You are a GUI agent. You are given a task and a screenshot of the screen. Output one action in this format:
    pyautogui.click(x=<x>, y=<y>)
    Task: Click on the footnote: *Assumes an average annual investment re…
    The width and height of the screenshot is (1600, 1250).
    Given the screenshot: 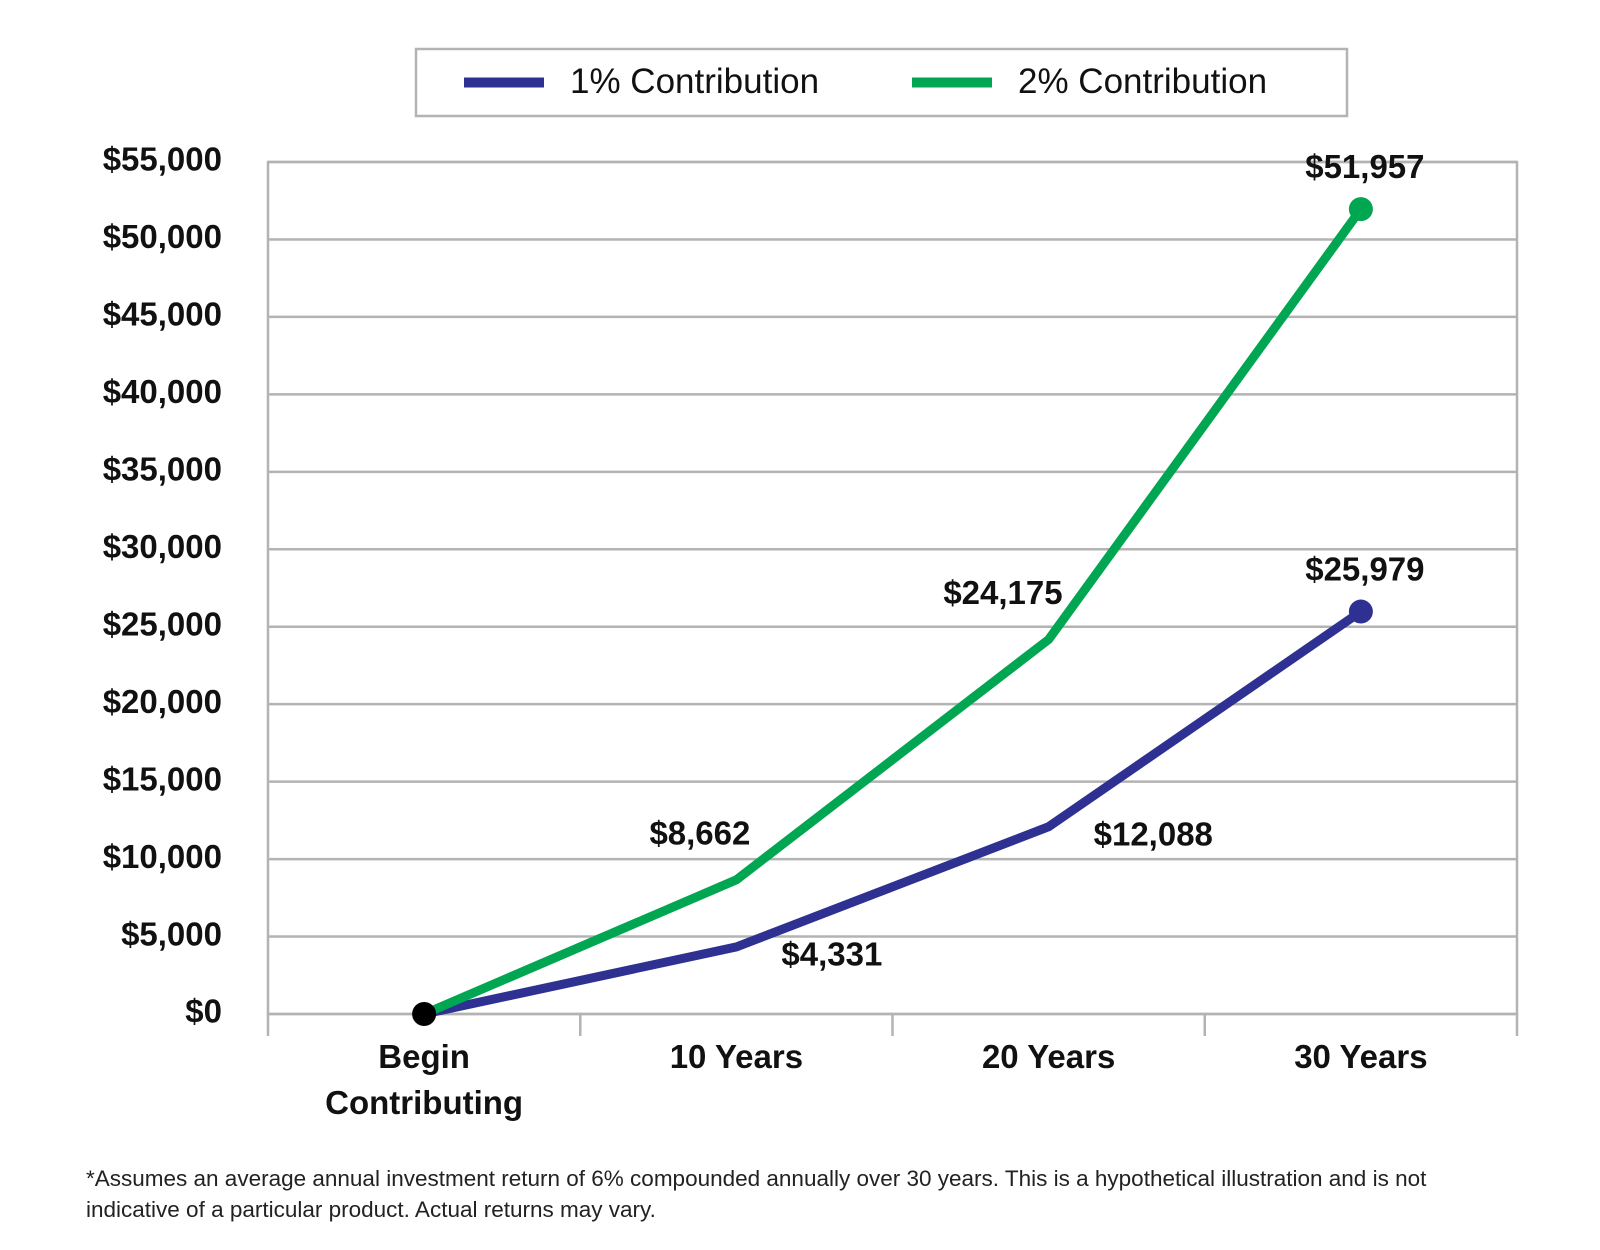 What is the action you would take?
    pyautogui.click(x=756, y=1194)
    